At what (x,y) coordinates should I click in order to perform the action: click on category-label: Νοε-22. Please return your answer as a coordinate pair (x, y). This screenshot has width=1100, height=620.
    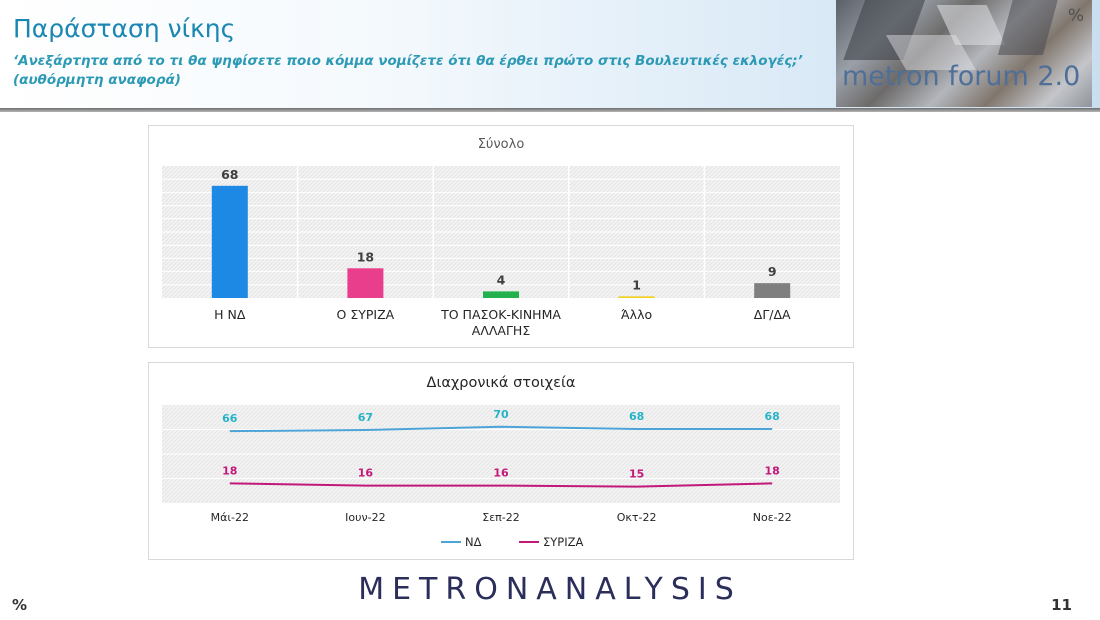
    Looking at the image, I should click on (772, 517).